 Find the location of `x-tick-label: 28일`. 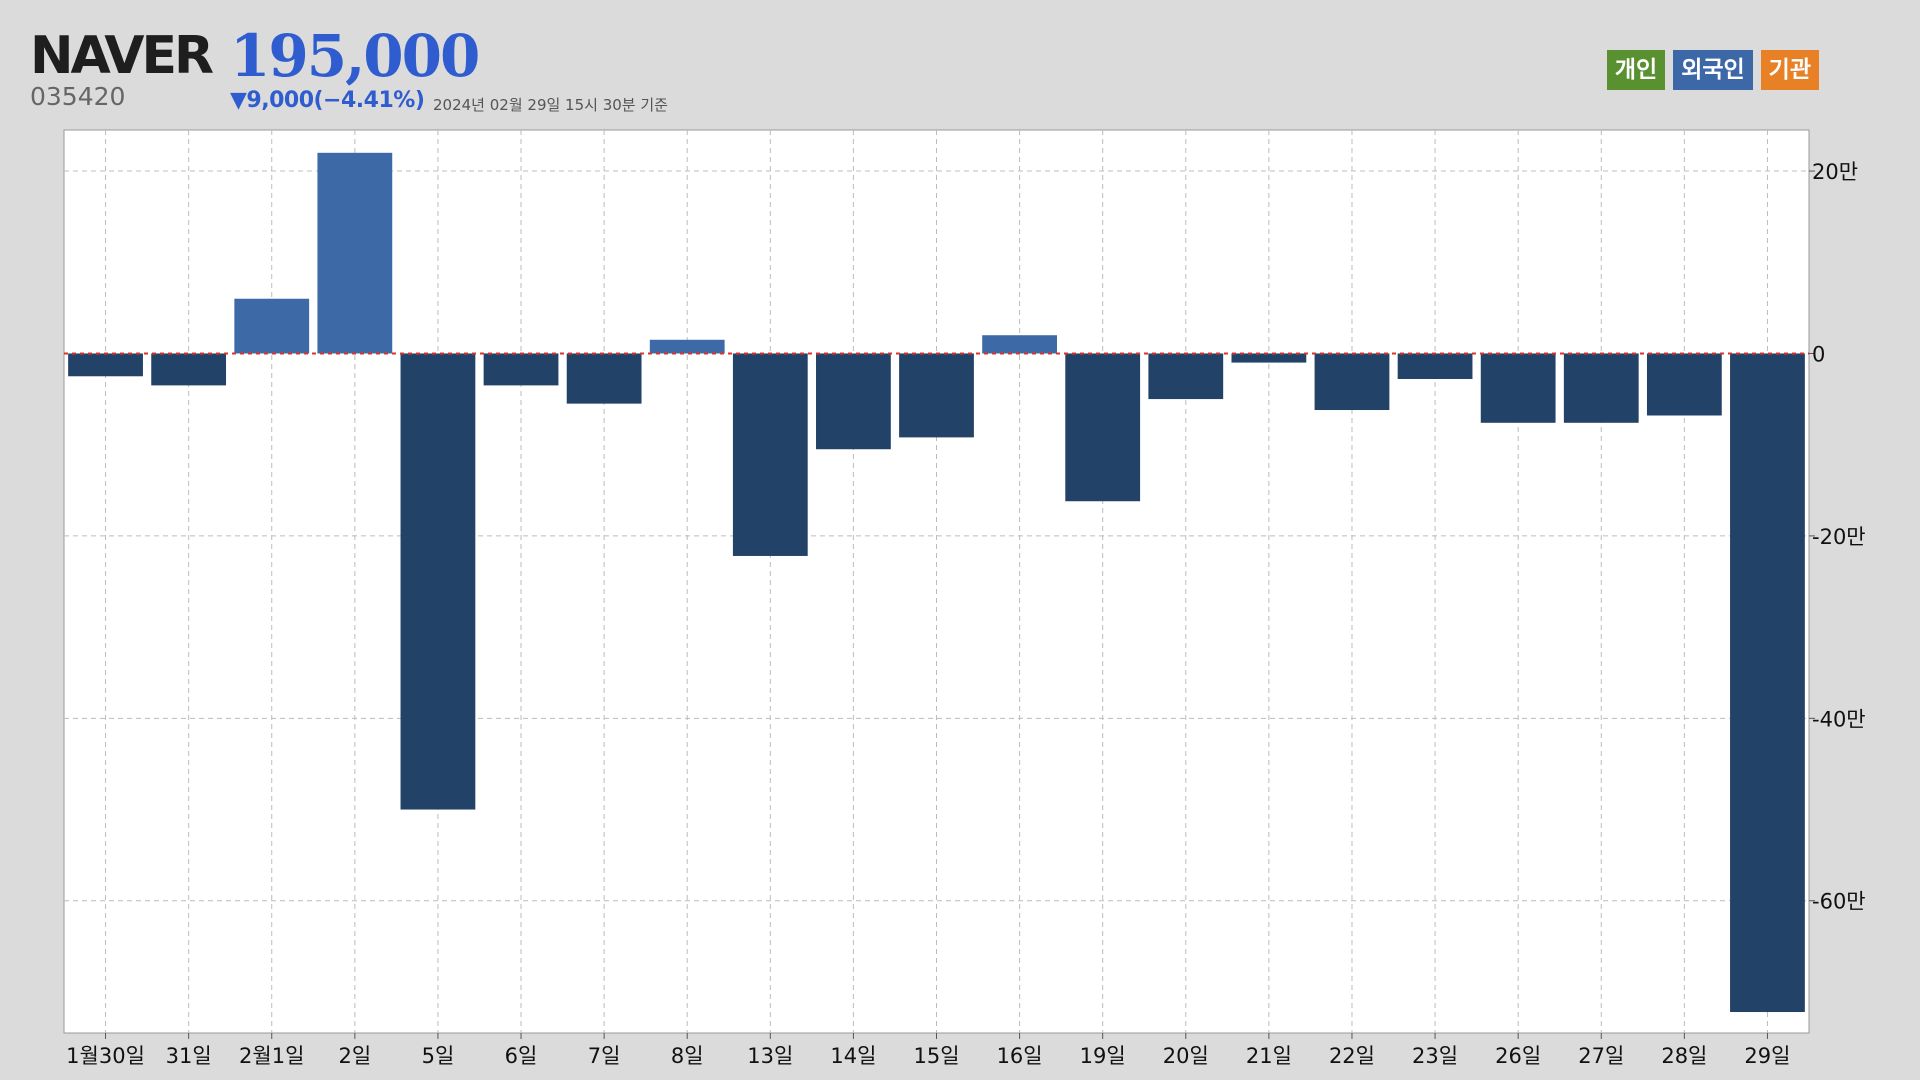

x-tick-label: 28일 is located at coordinates (1684, 1056).